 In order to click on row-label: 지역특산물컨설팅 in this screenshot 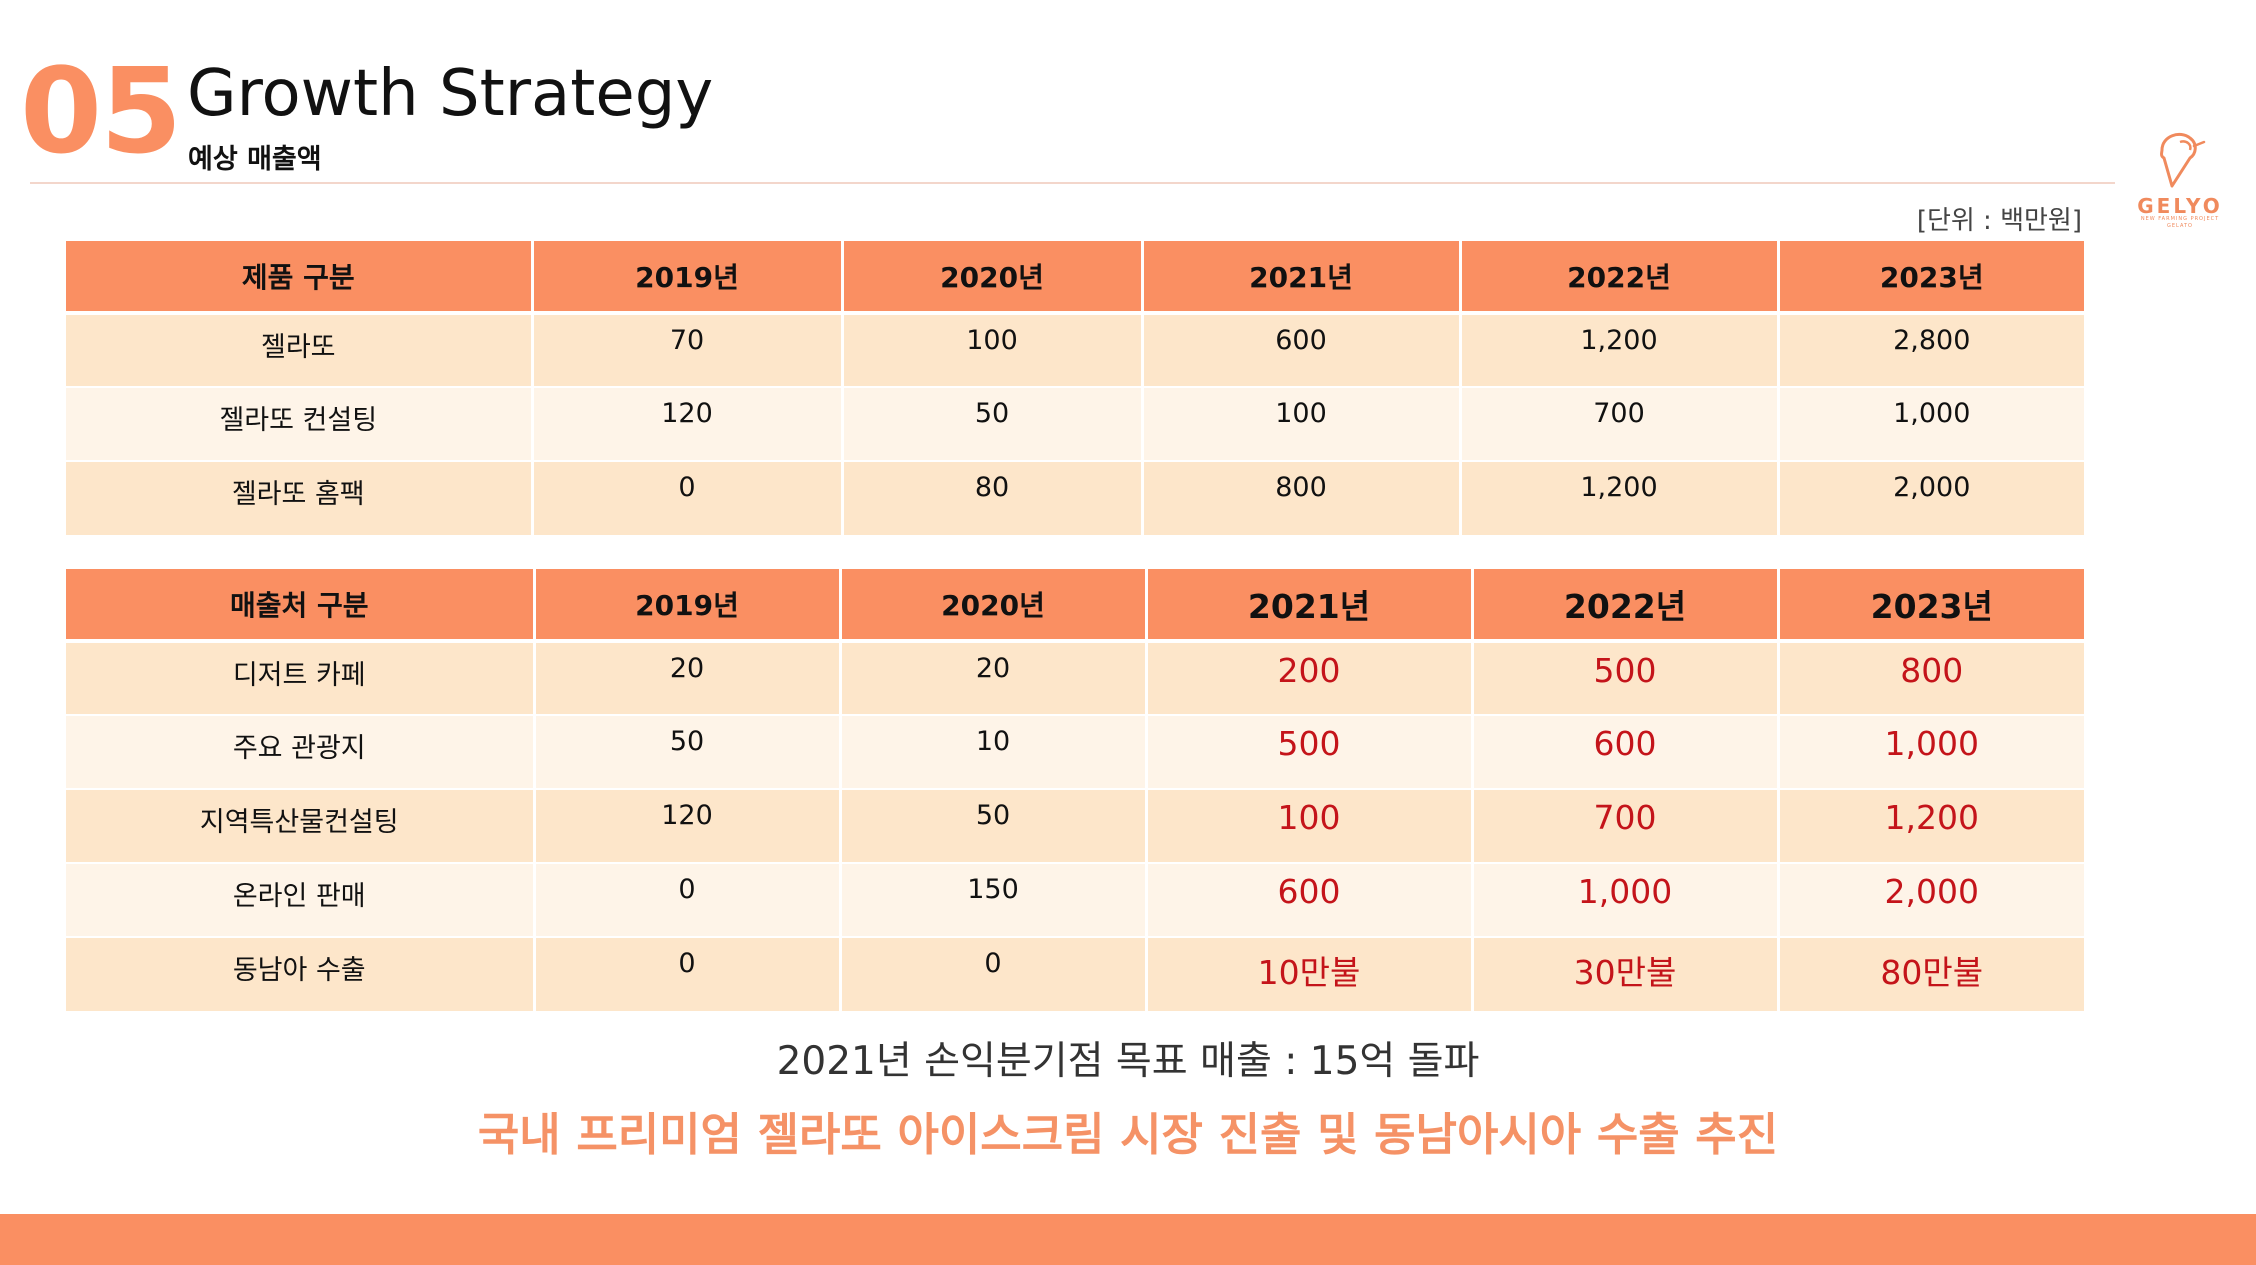, I will do `click(301, 825)`.